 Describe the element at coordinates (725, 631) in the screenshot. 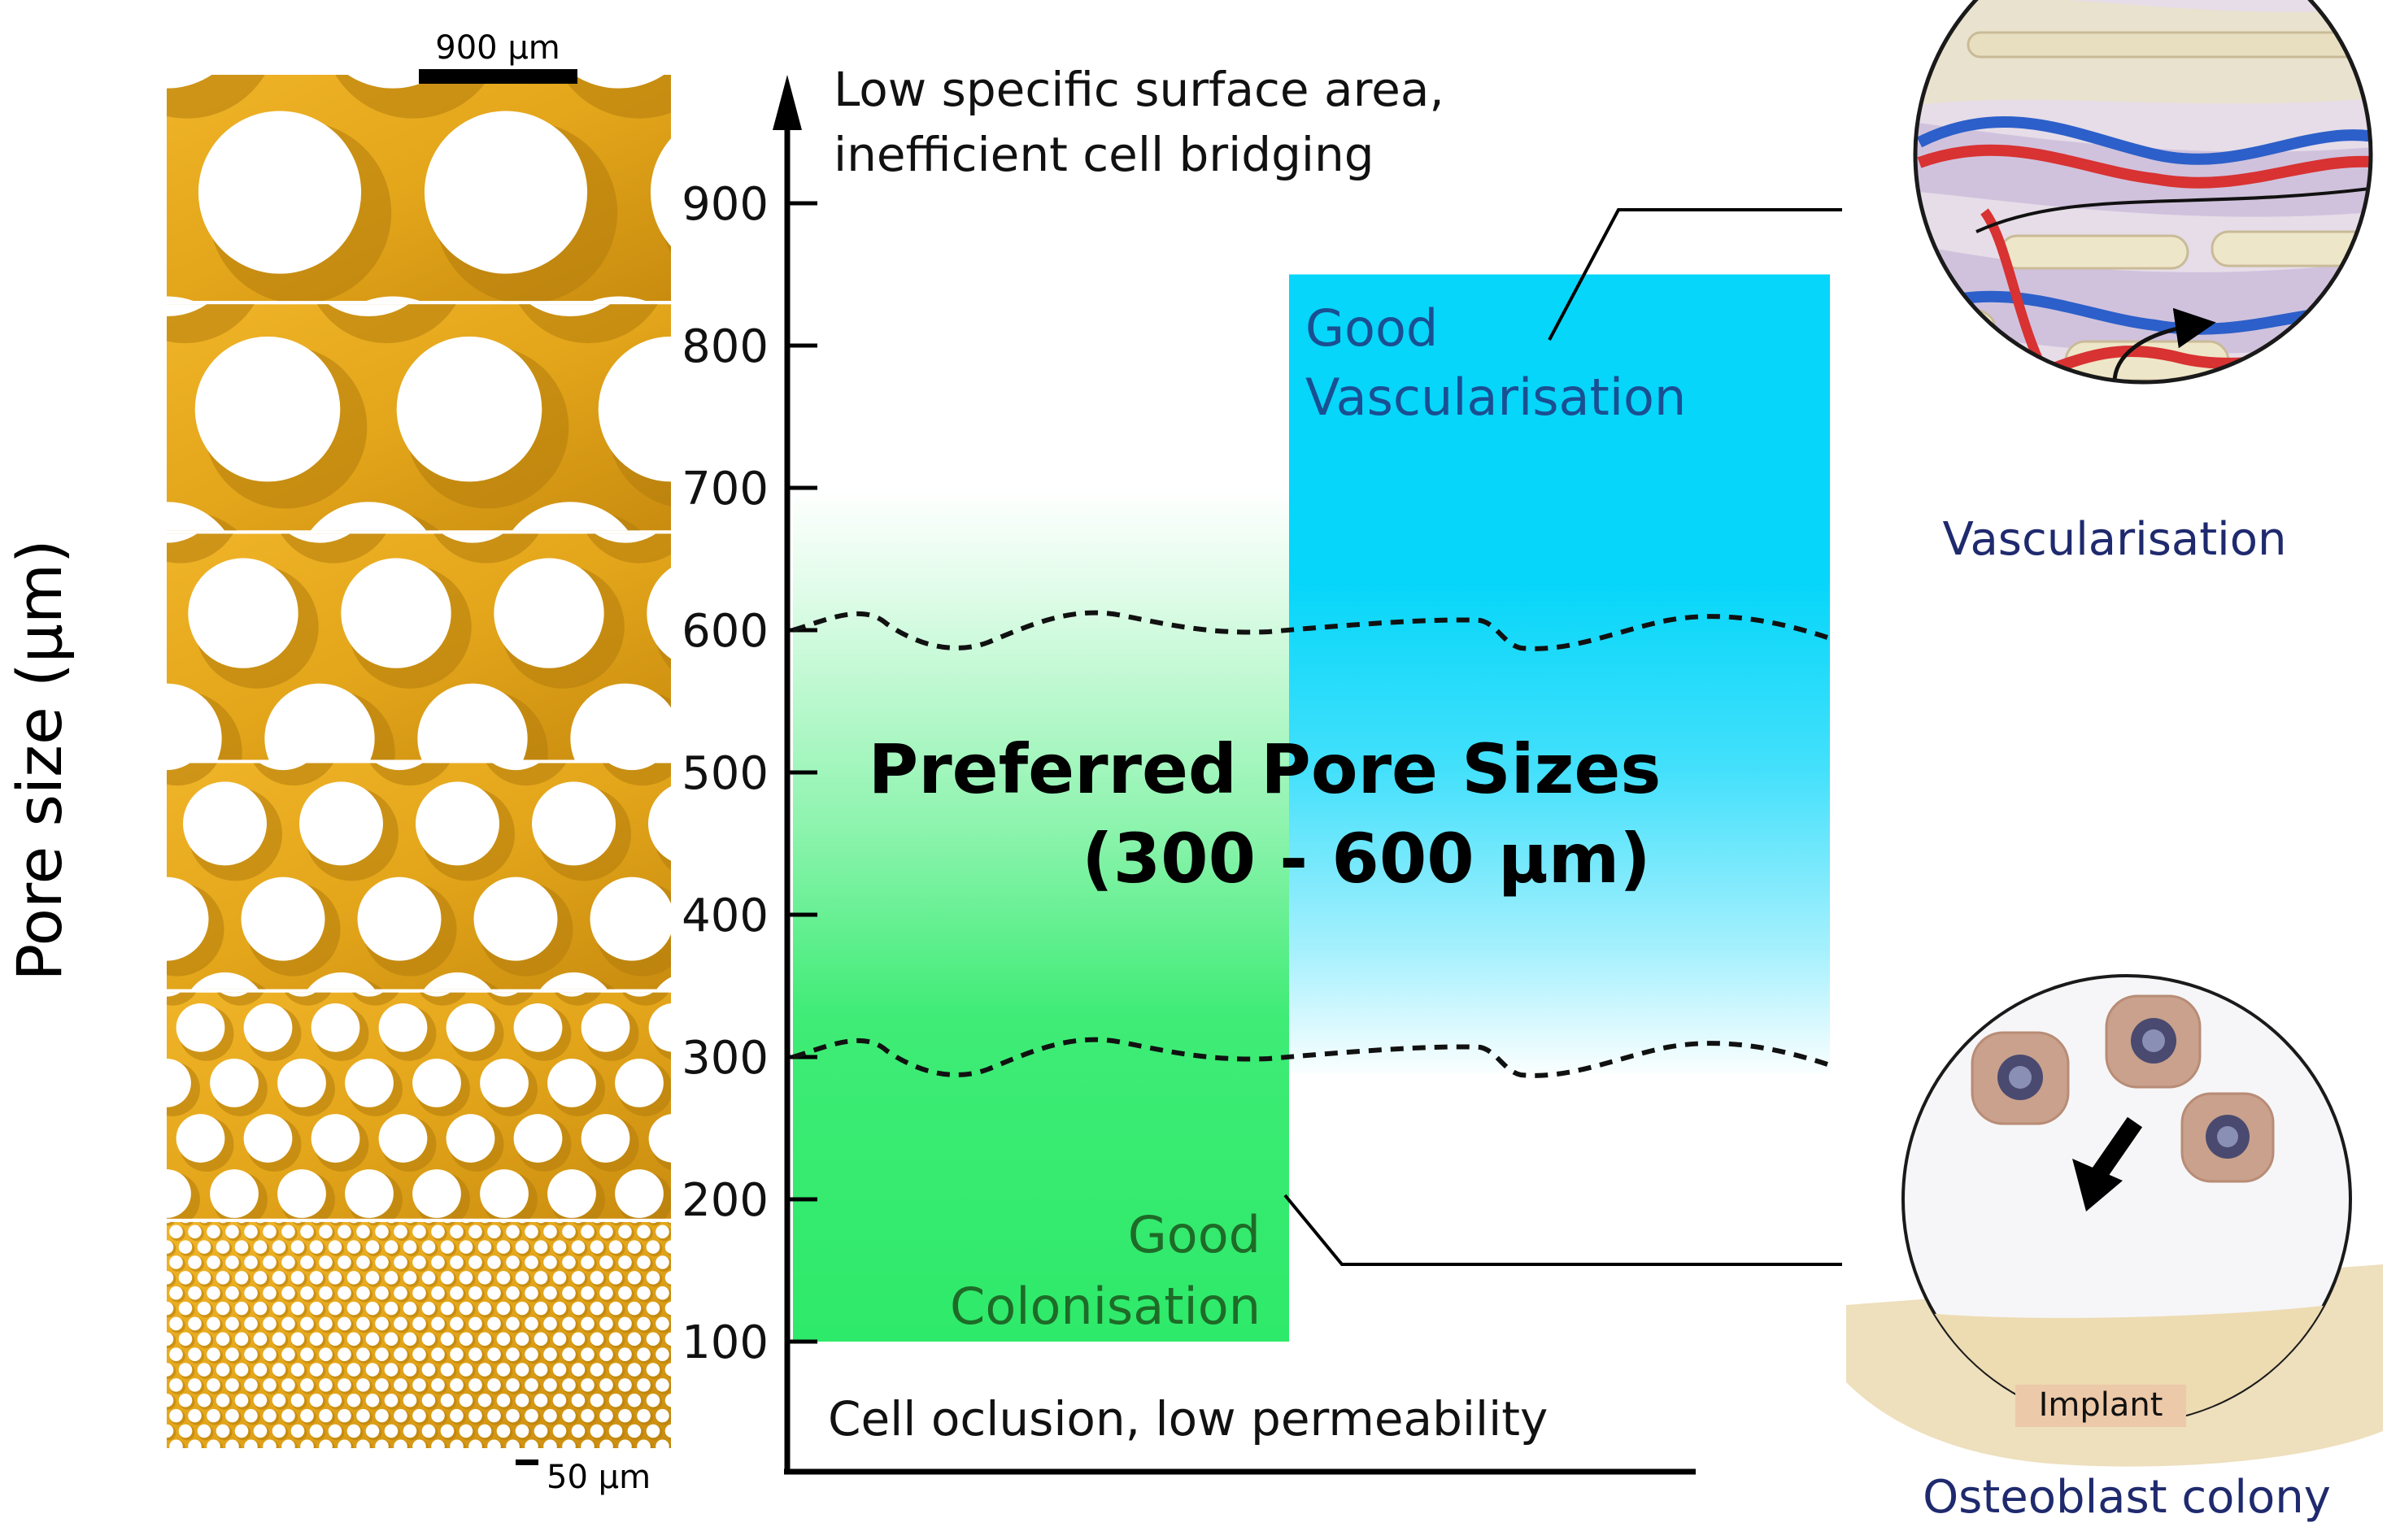

I see `y-tick-label-600: 600` at that location.